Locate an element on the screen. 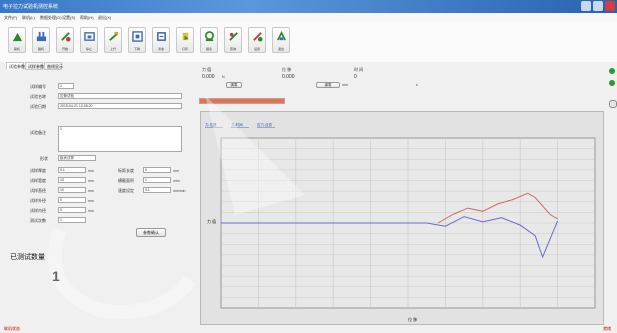  shape-select: 板状试样 is located at coordinates (77, 158).